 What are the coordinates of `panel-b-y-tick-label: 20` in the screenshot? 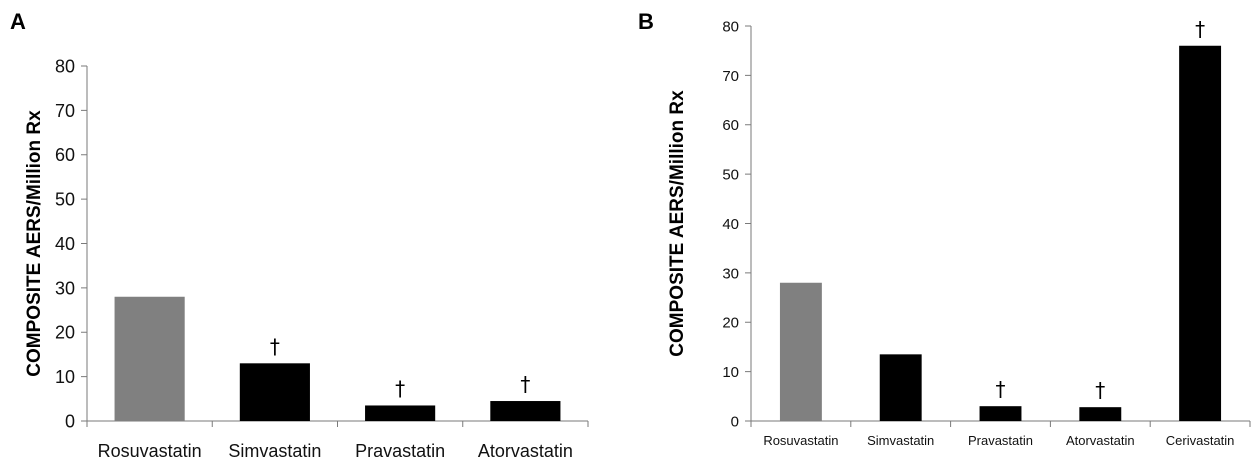 It's located at (730, 323).